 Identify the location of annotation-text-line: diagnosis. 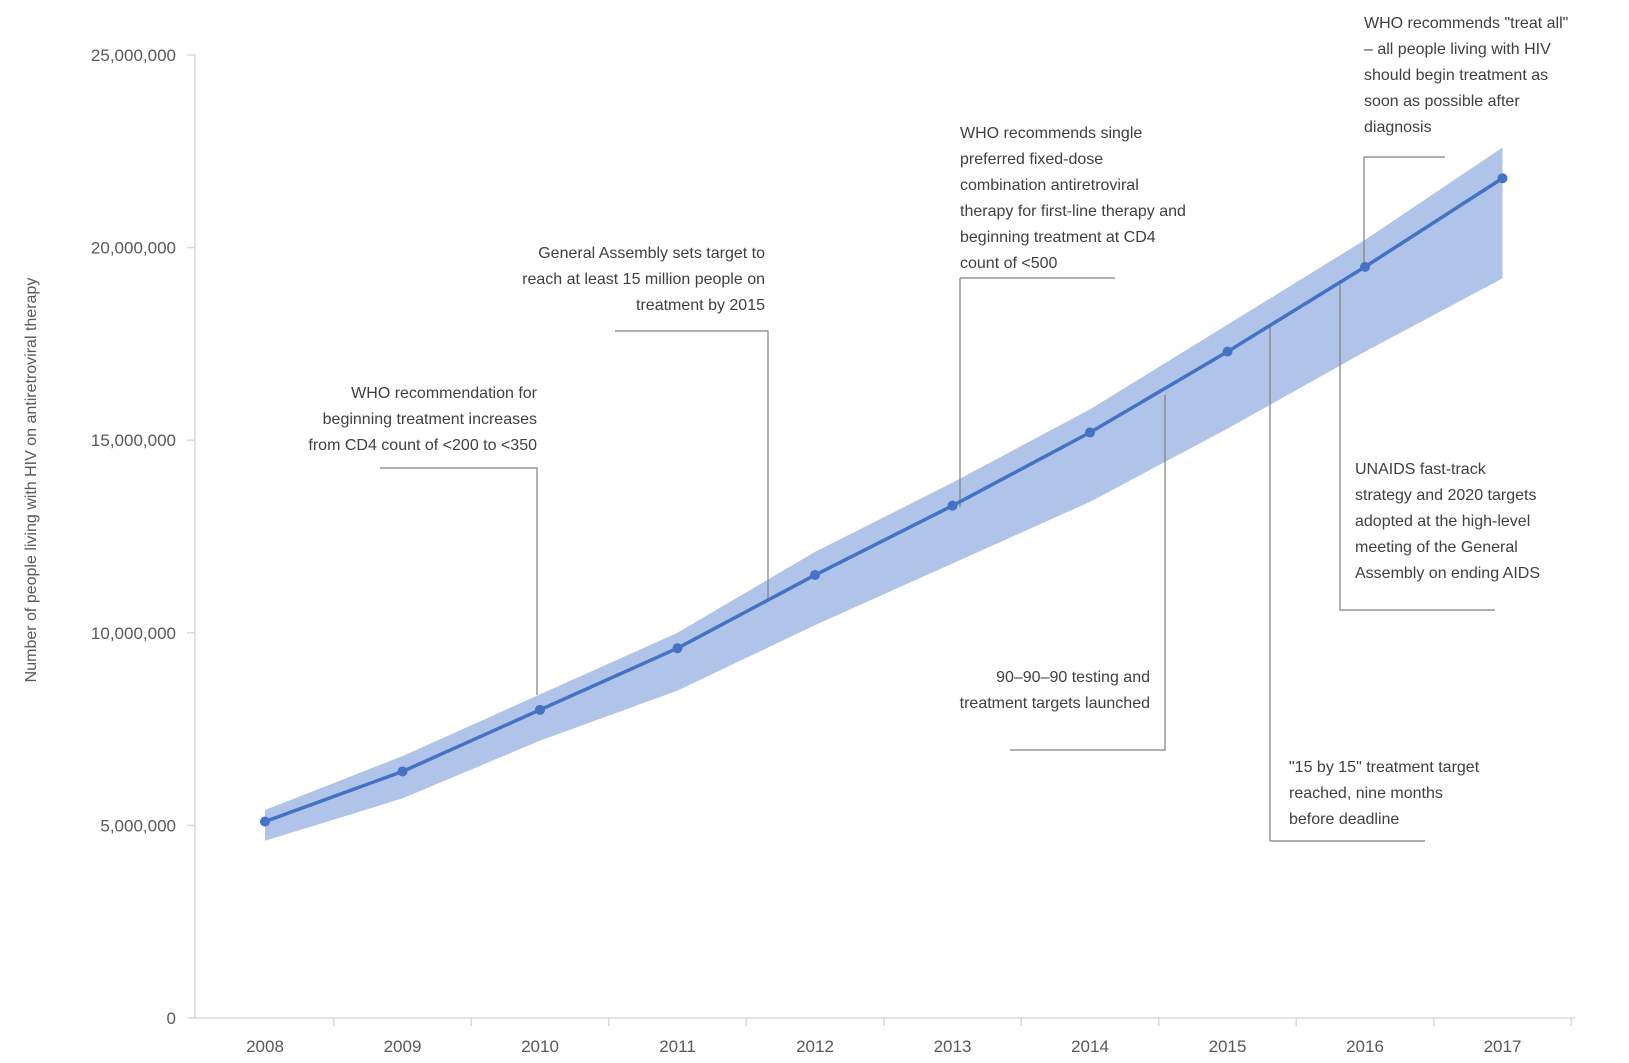
(1398, 127).